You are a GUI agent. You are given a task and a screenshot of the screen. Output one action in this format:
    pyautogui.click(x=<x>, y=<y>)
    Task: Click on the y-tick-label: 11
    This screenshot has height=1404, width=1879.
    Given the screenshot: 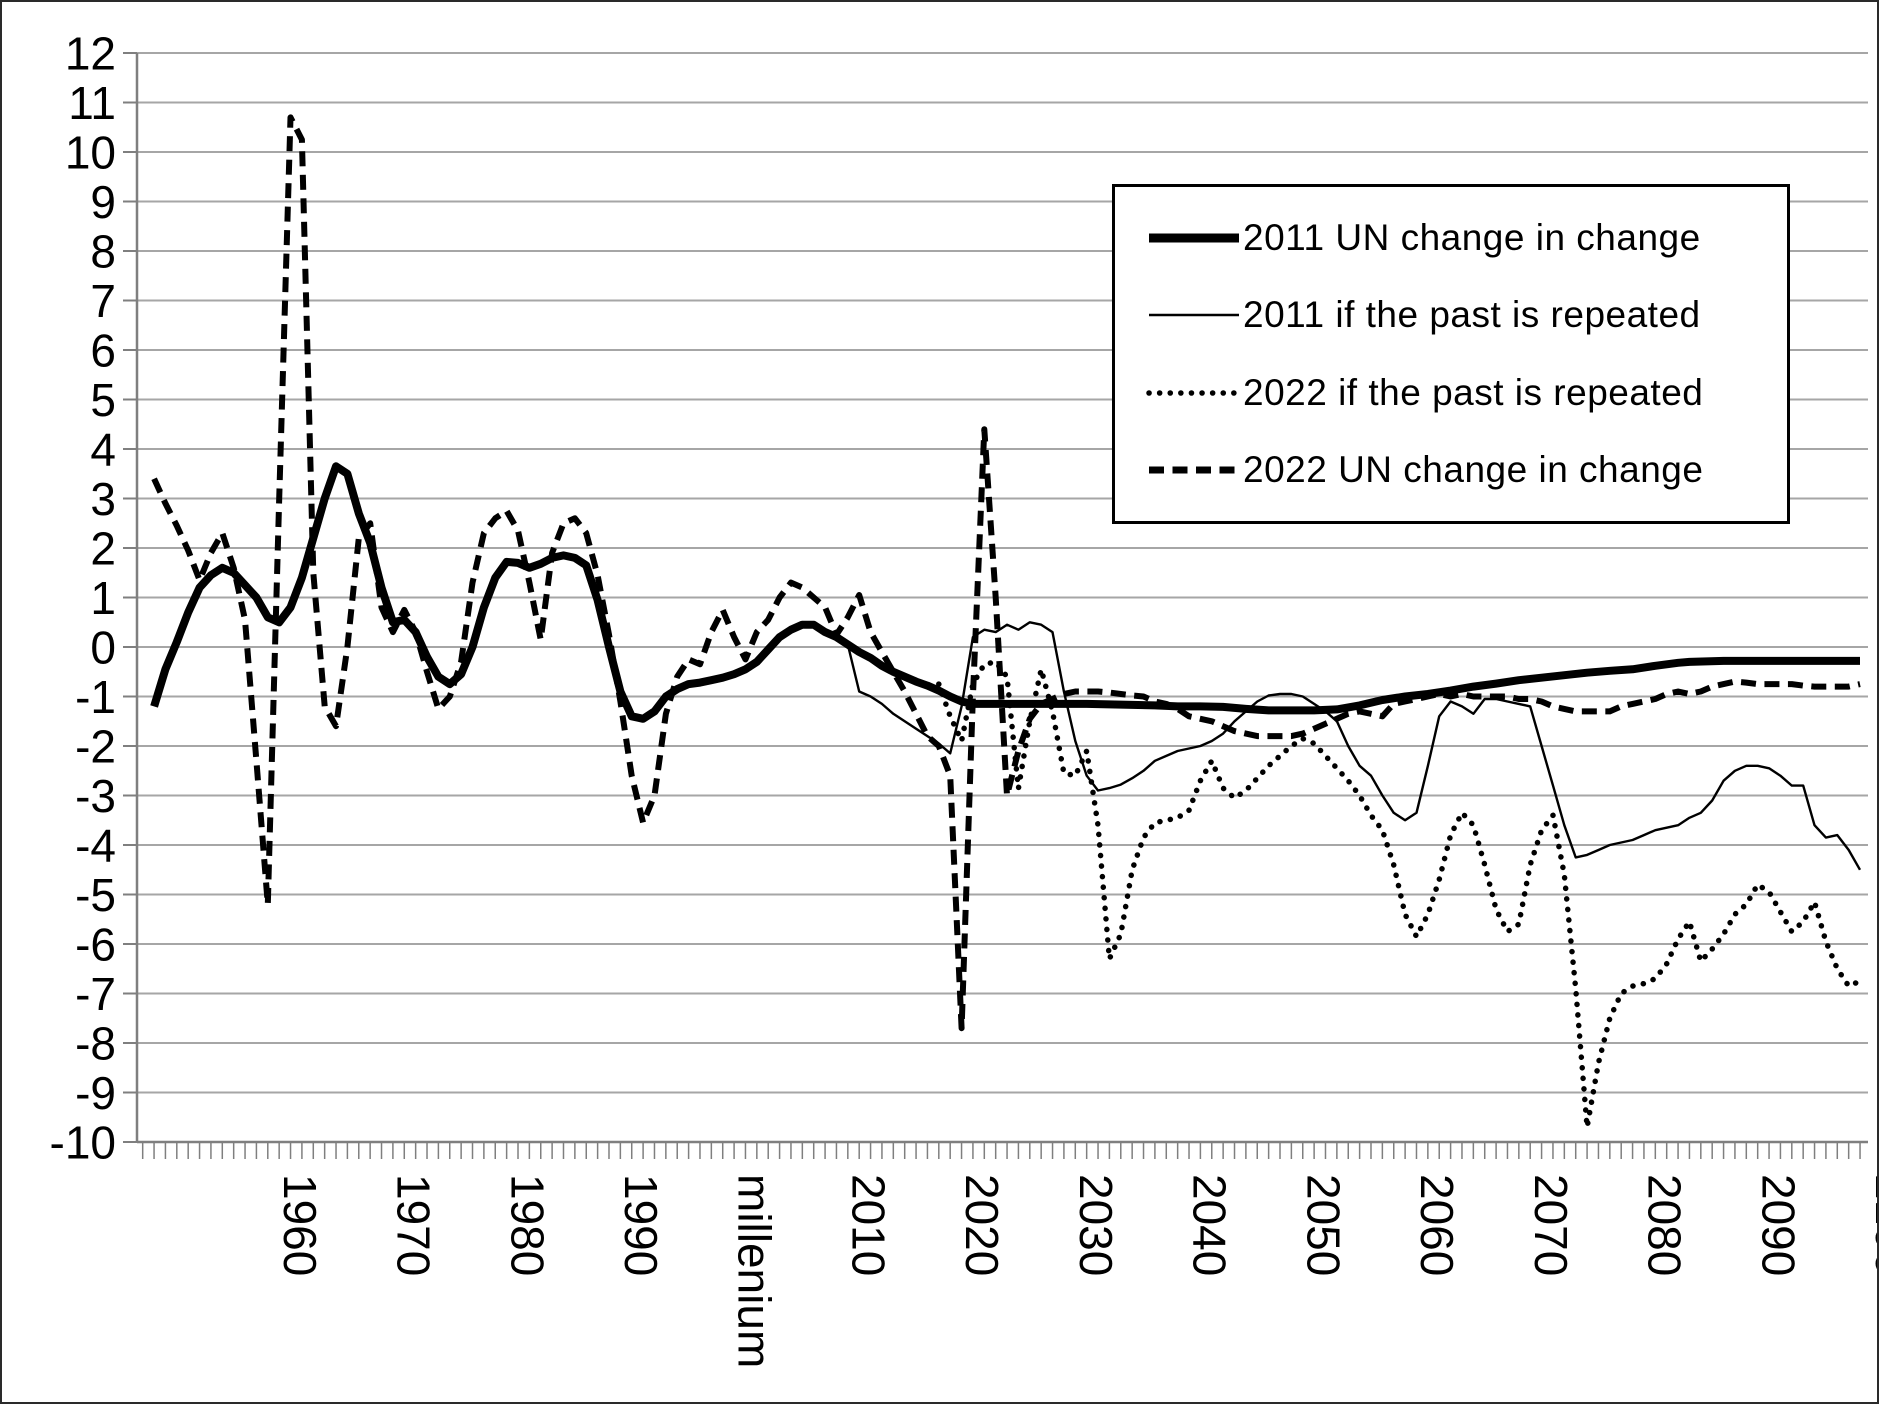 What is the action you would take?
    pyautogui.click(x=92, y=103)
    